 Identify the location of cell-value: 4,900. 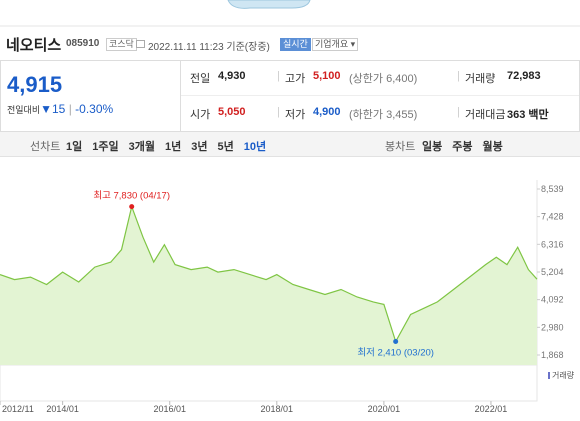
(327, 112).